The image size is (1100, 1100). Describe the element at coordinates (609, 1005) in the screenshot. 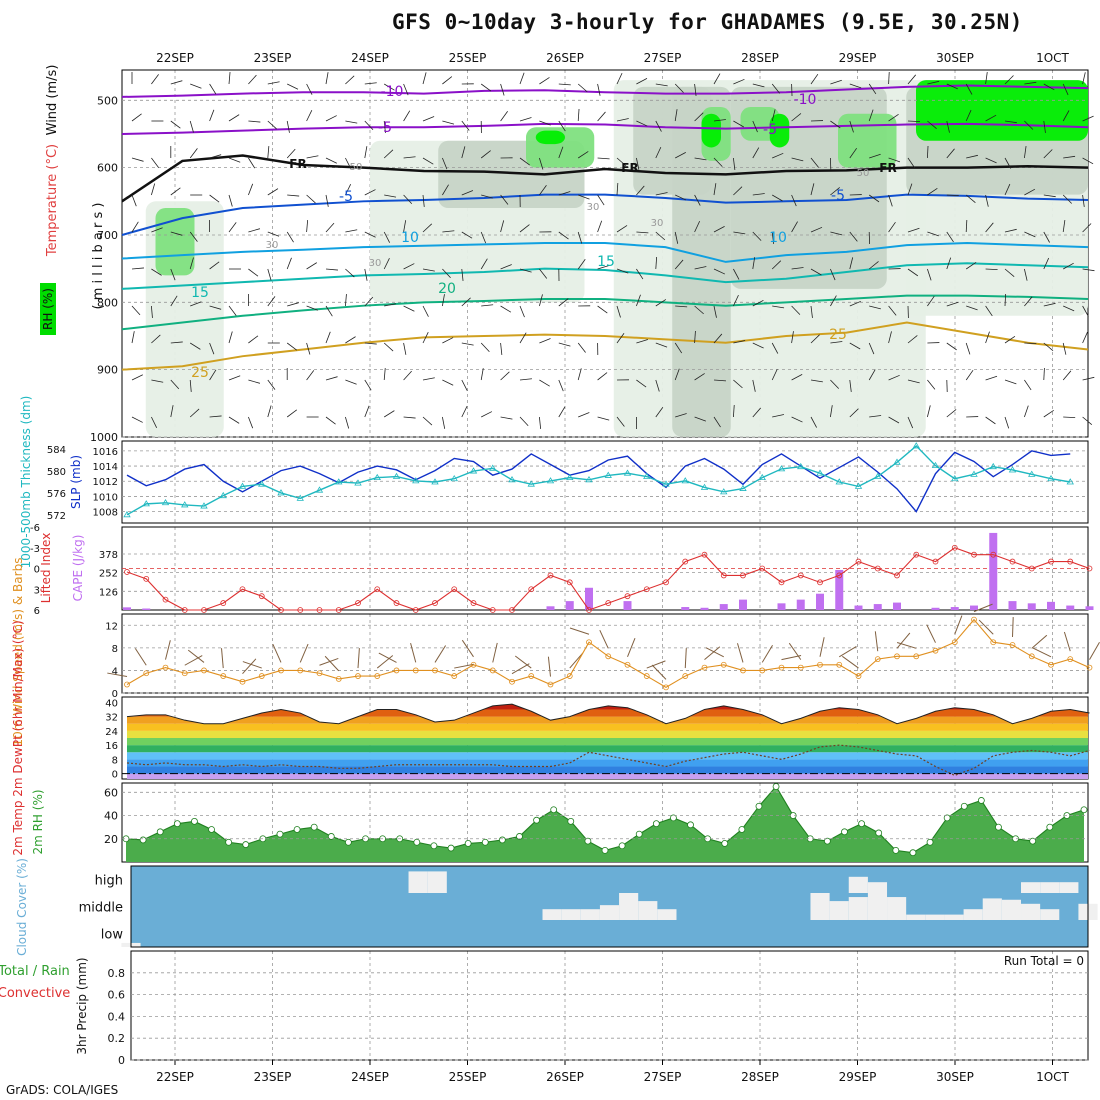

I see `panel-frame-precip` at that location.